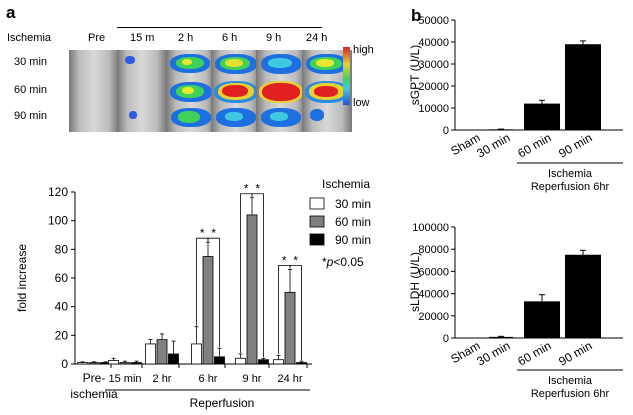 Image resolution: width=633 pixels, height=415 pixels. I want to click on colorbar-low-label: low, so click(361, 103).